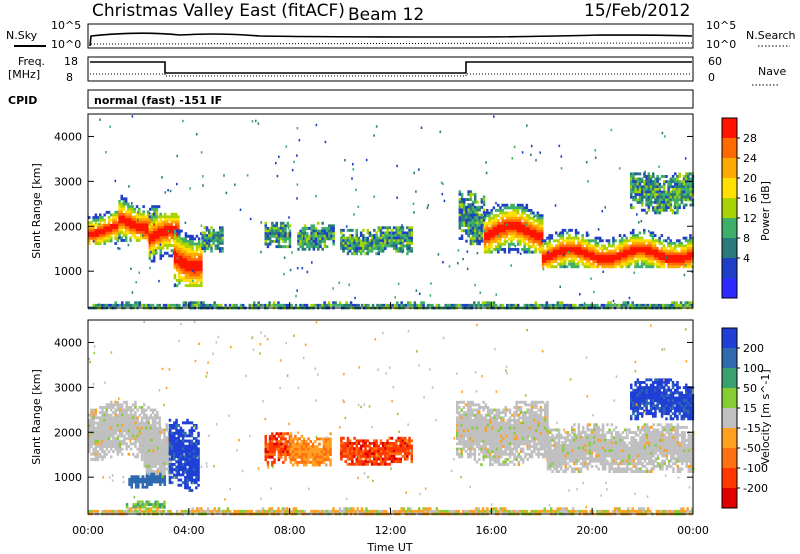  I want to click on nsky-tick-top: 10^5, so click(66, 25).